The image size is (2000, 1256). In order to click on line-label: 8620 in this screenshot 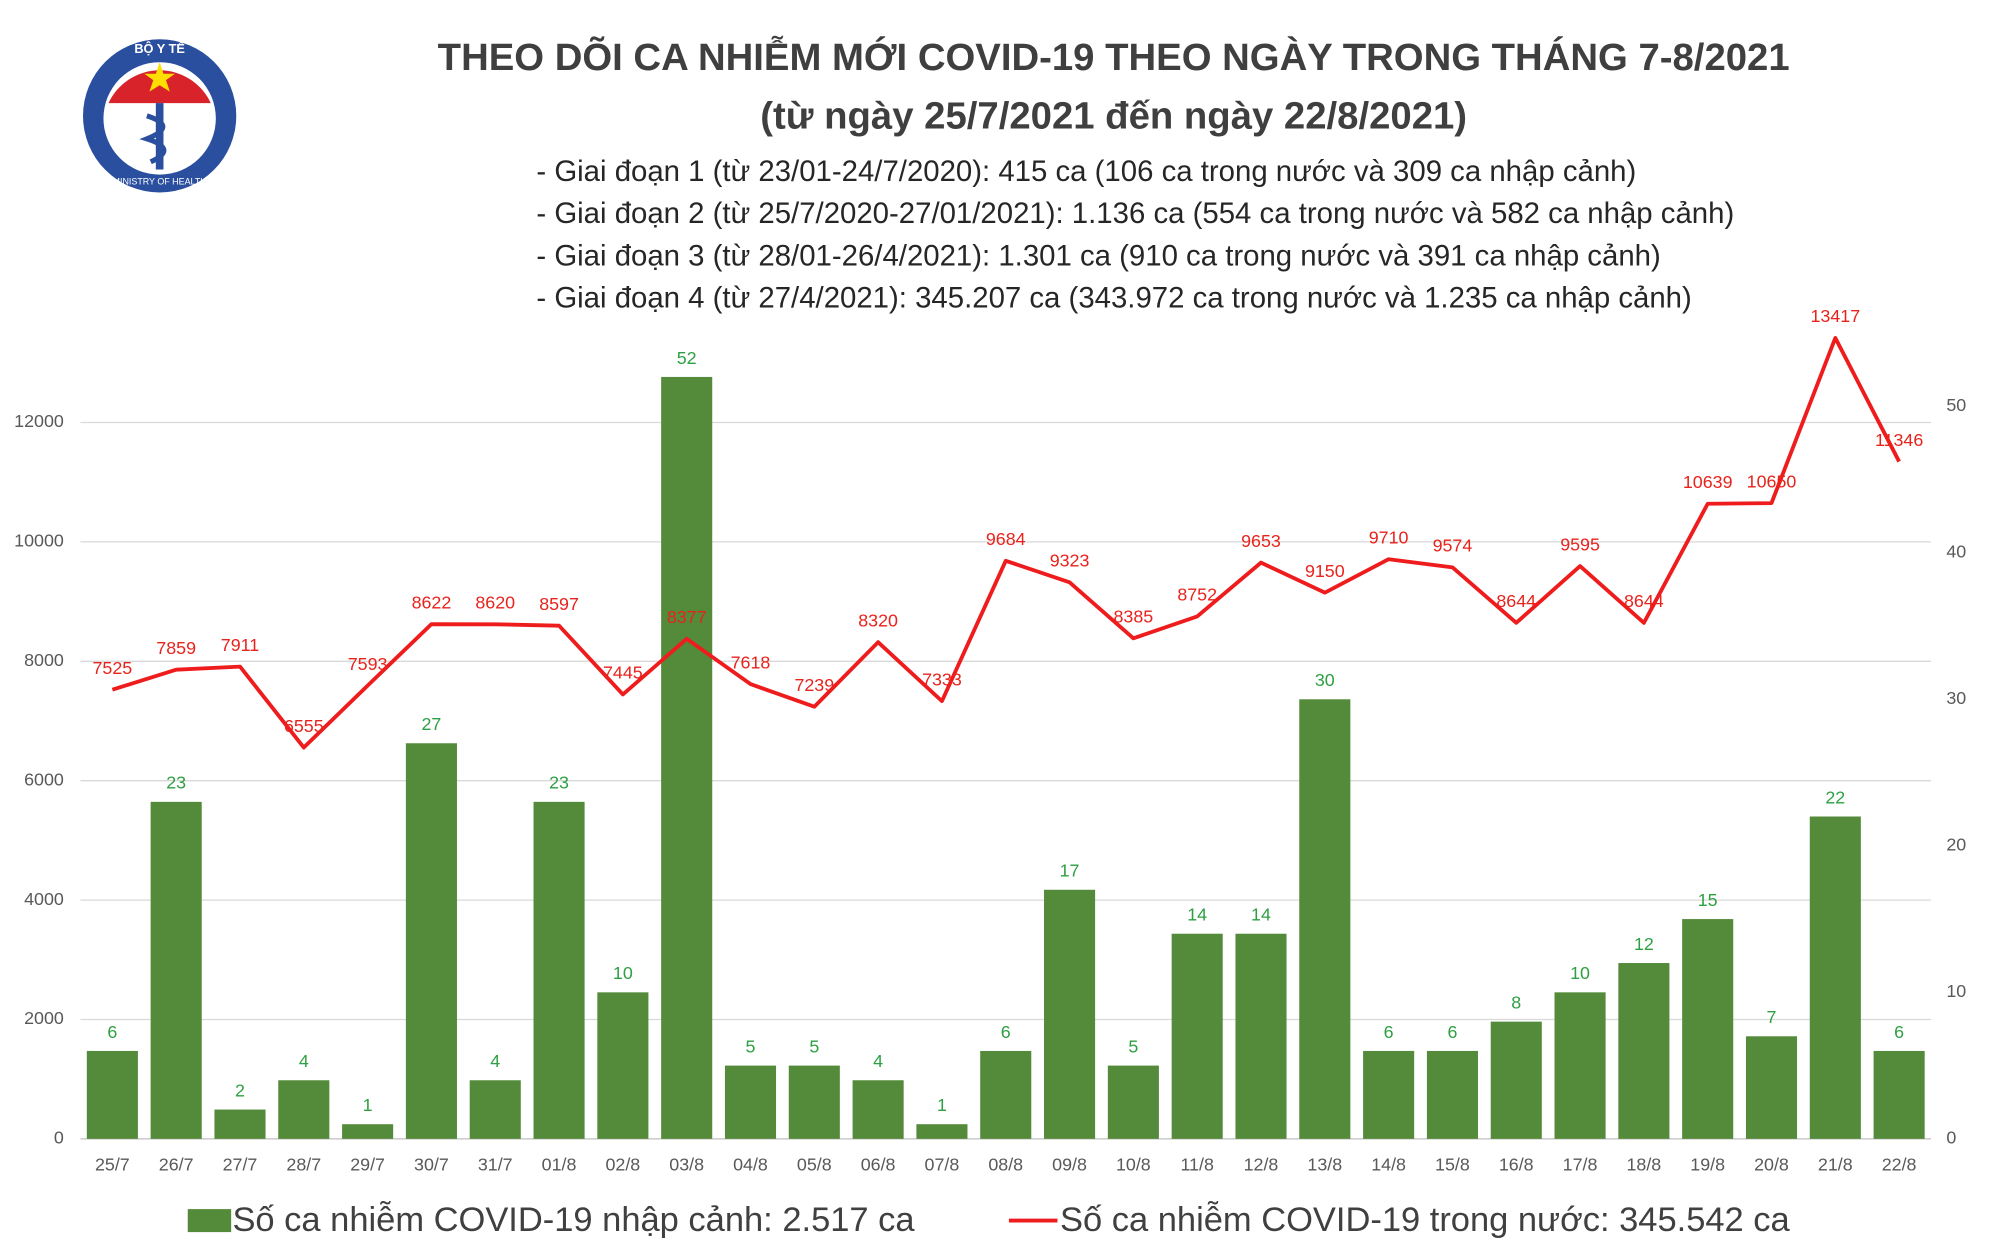, I will do `click(495, 603)`.